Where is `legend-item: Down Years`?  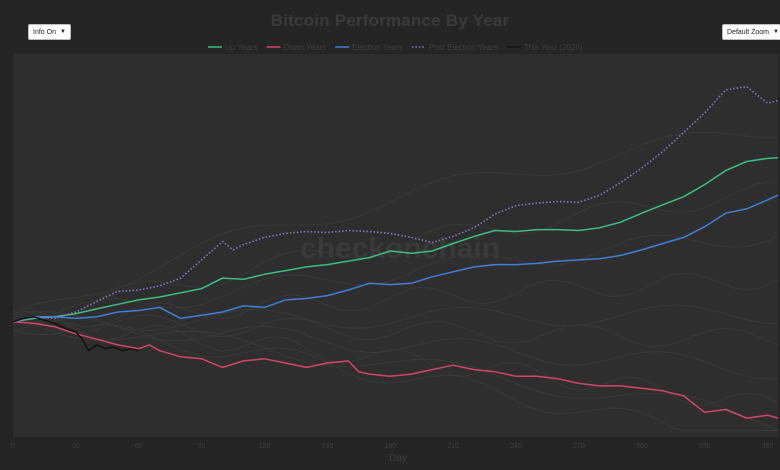 legend-item: Down Years is located at coordinates (296, 47).